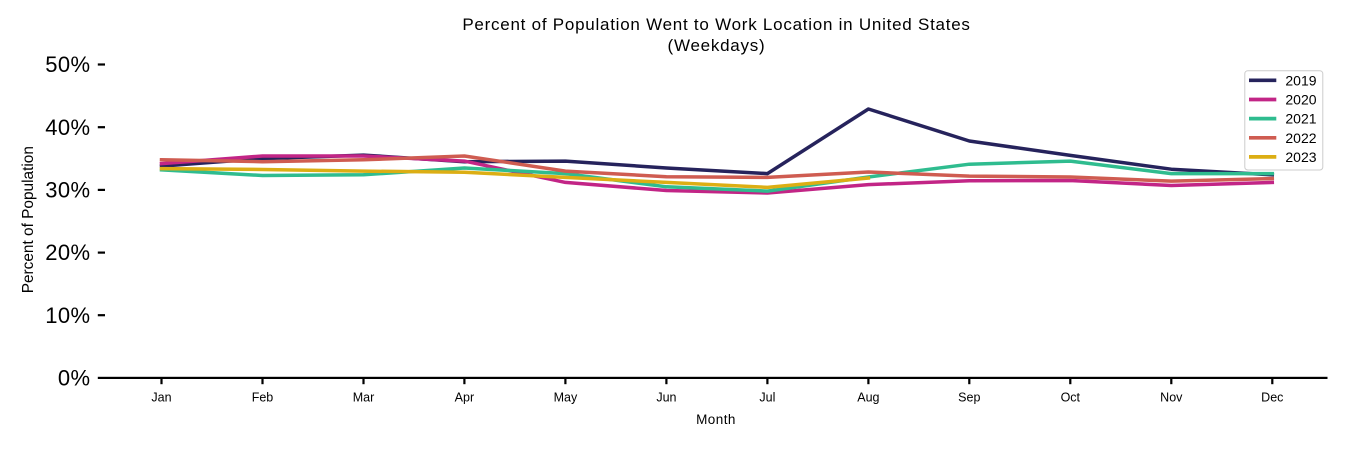 The height and width of the screenshot is (450, 1350). What do you see at coordinates (67, 252) in the screenshot?
I see `svg-text: 20%` at bounding box center [67, 252].